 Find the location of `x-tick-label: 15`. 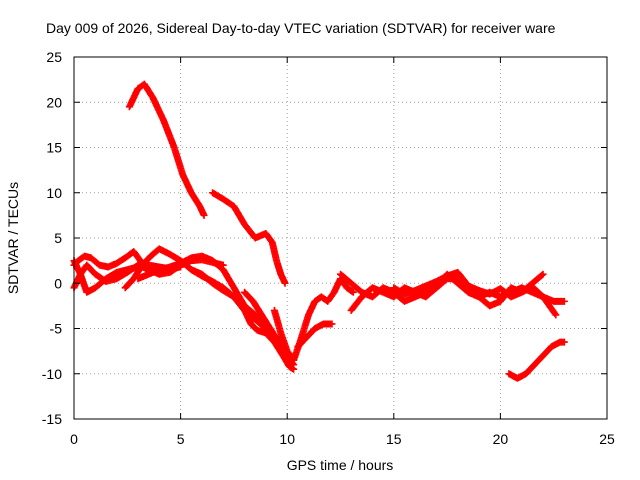

x-tick-label: 15 is located at coordinates (394, 439).